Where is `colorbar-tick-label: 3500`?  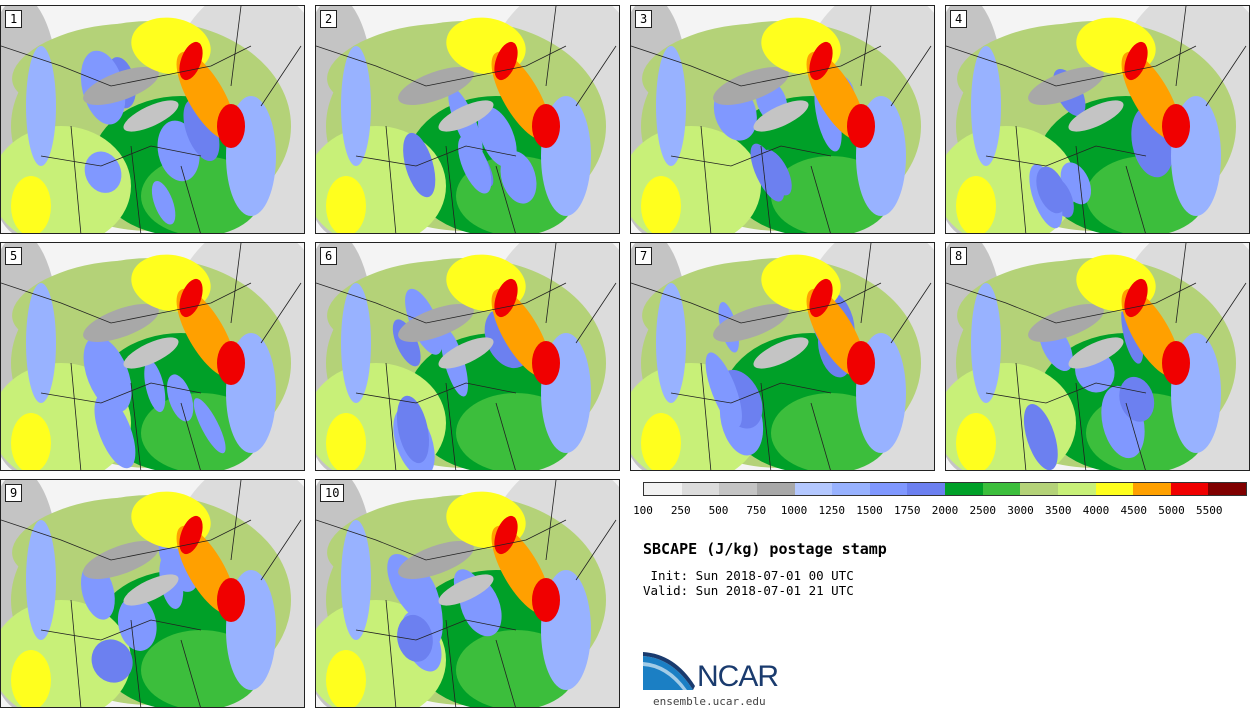
colorbar-tick-label: 3500 is located at coordinates (1058, 510).